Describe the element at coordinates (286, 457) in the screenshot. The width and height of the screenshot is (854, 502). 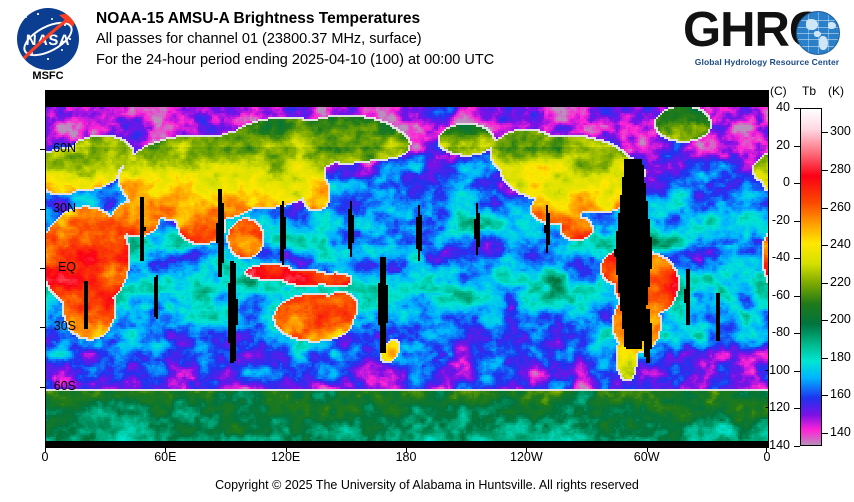
I see `lon-label-2: 120E` at that location.